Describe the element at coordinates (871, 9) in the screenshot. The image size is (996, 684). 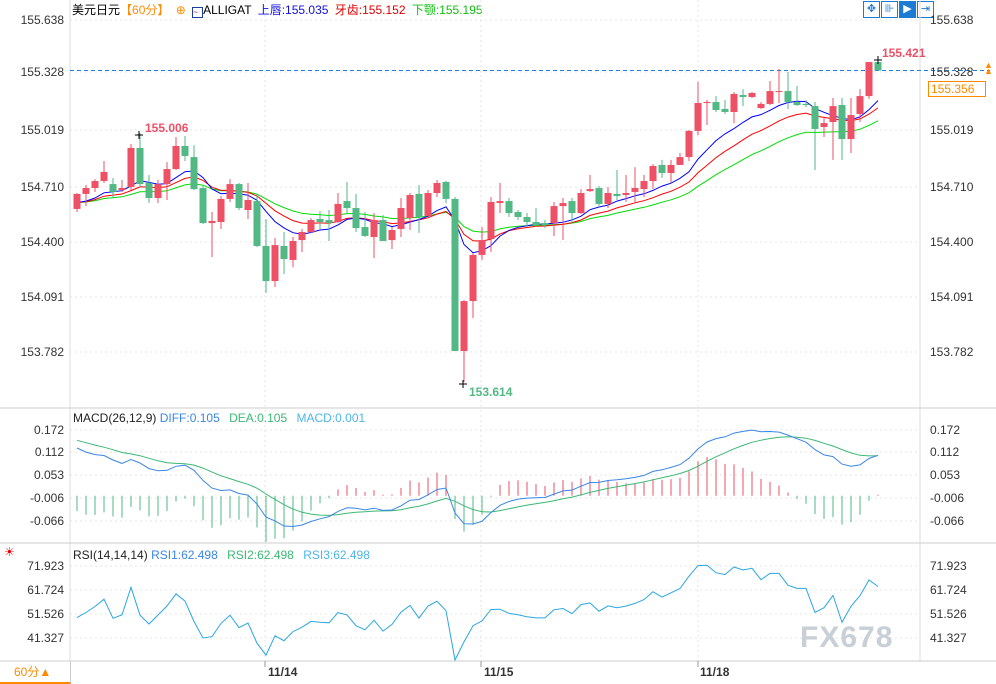
I see `crosshair-button: ✥` at that location.